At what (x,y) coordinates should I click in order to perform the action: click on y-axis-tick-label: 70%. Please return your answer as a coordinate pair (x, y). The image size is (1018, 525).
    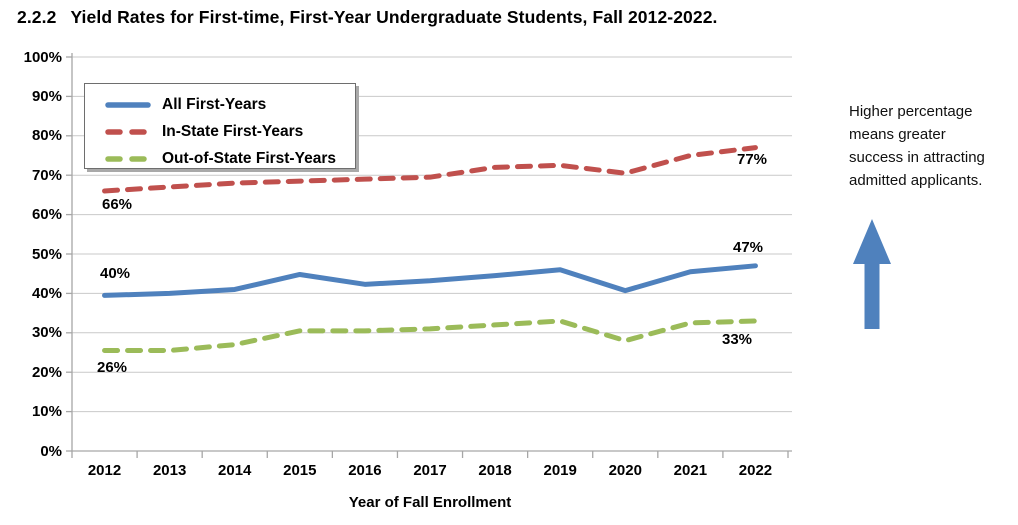
    Looking at the image, I should click on (46, 175).